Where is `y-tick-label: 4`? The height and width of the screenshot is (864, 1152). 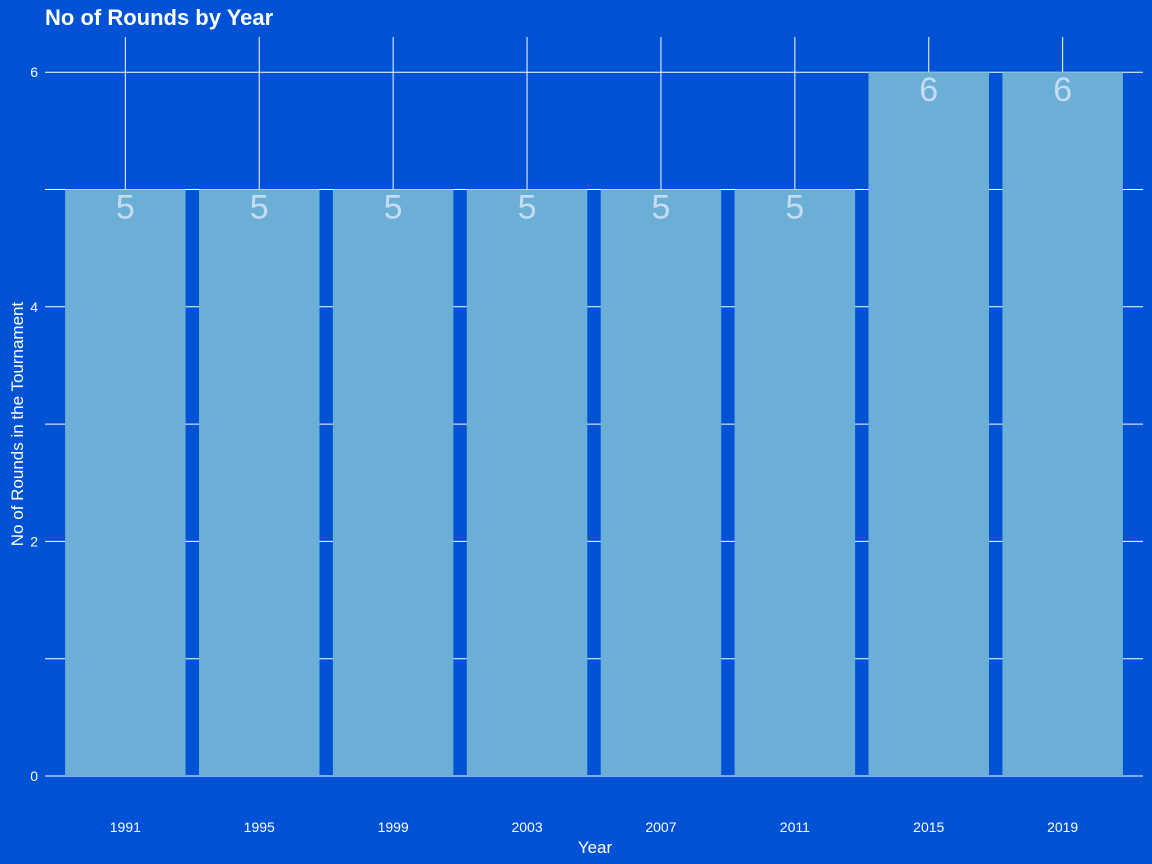
y-tick-label: 4 is located at coordinates (34, 307).